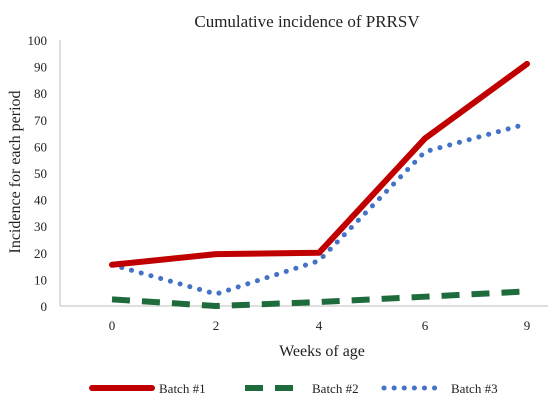 The width and height of the screenshot is (550, 405). Describe the element at coordinates (44, 306) in the screenshot. I see `y-tick-label: 0` at that location.